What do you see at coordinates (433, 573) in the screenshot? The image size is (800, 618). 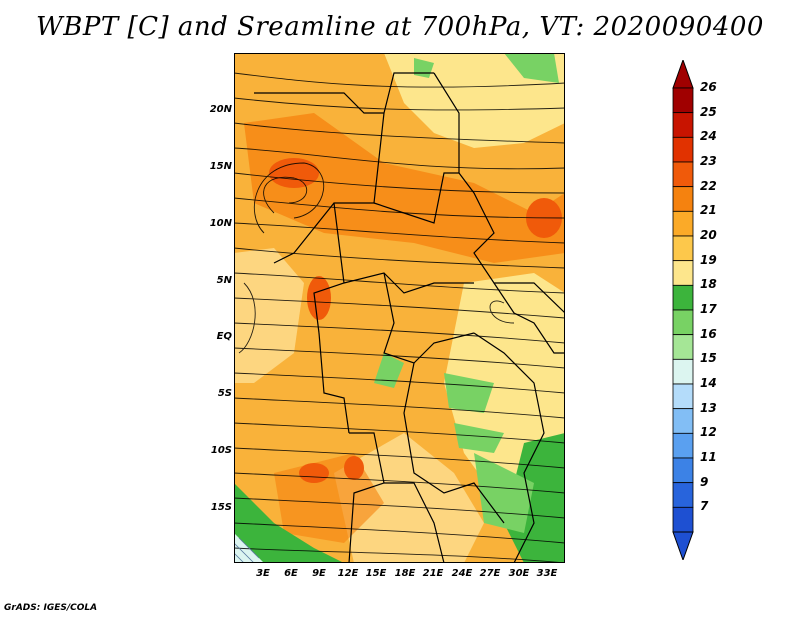 I see `lon-label-21e: 21E` at bounding box center [433, 573].